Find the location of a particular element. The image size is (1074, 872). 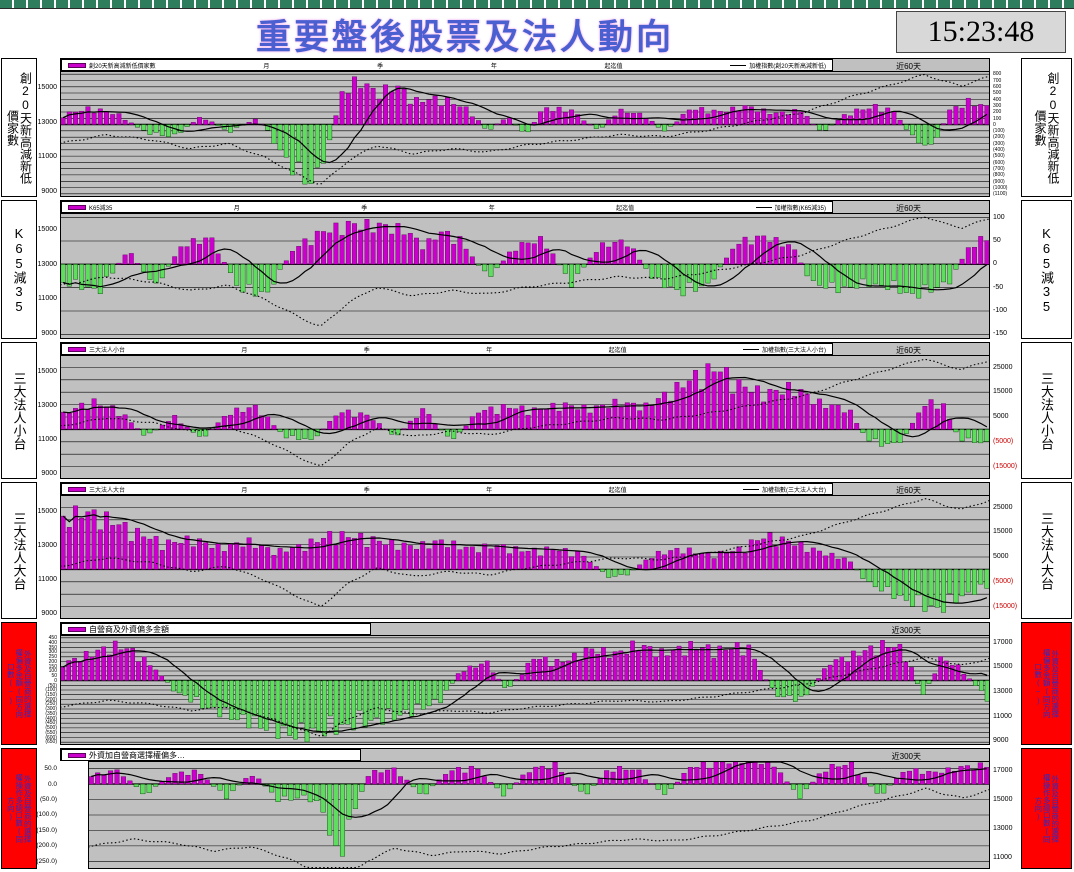

legend-strip: K65減35 月 季 年 起迄值 加權指數(K65減35) 近60天 is located at coordinates (525, 206).